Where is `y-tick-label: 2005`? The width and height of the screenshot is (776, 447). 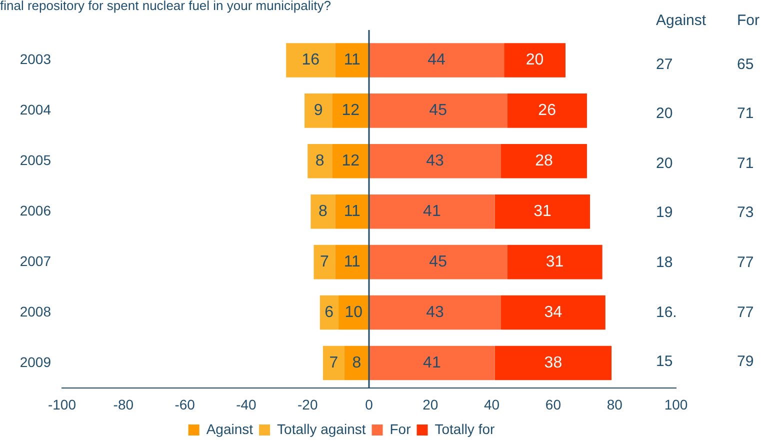
y-tick-label: 2005 is located at coordinates (36, 160).